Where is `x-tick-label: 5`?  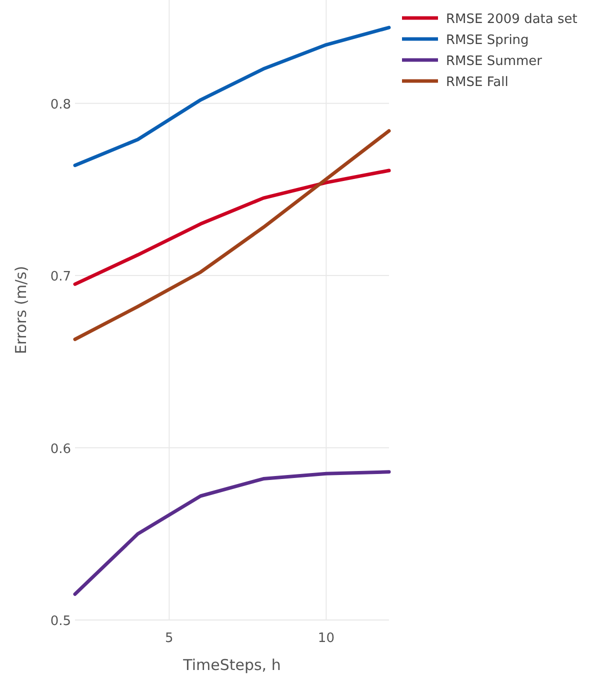 x-tick-label: 5 is located at coordinates (169, 638).